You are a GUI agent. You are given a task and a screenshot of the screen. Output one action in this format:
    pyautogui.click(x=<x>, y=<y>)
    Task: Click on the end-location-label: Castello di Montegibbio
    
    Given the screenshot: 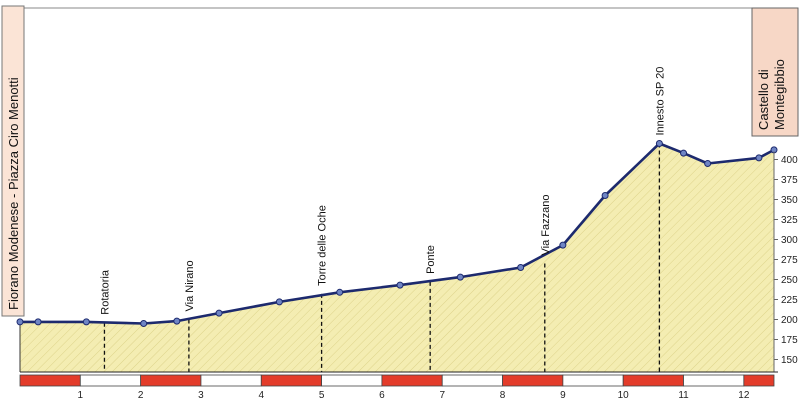 What is the action you would take?
    pyautogui.click(x=775, y=72)
    